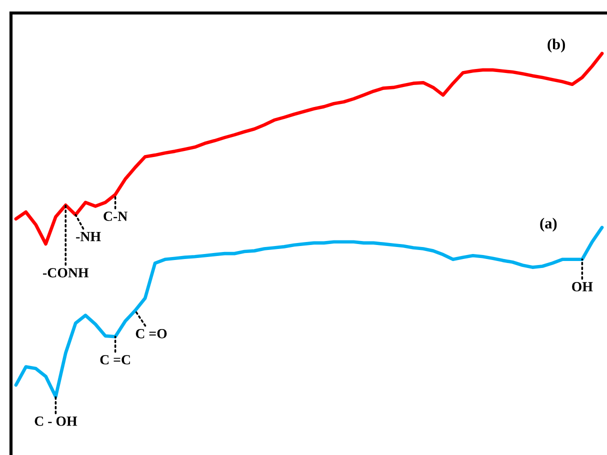 The height and width of the screenshot is (455, 607). I want to click on annotation: C-N, so click(116, 216).